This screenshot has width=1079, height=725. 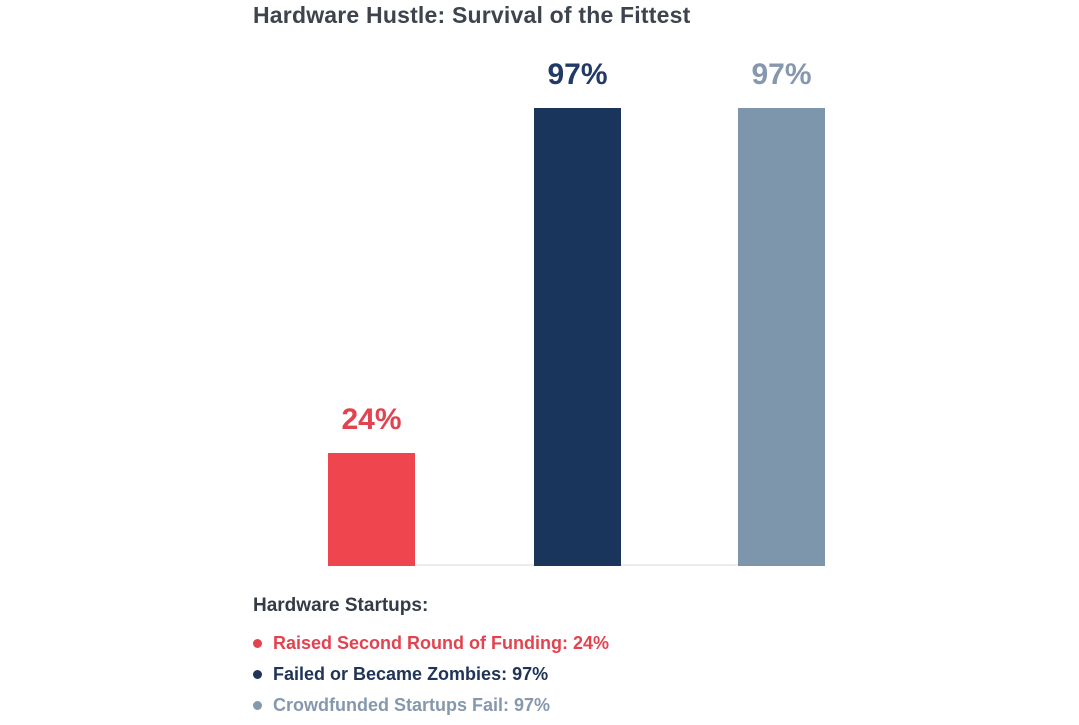 What do you see at coordinates (472, 15) in the screenshot?
I see `chart-title: Hardware Hustle: Survival of the Fittest` at bounding box center [472, 15].